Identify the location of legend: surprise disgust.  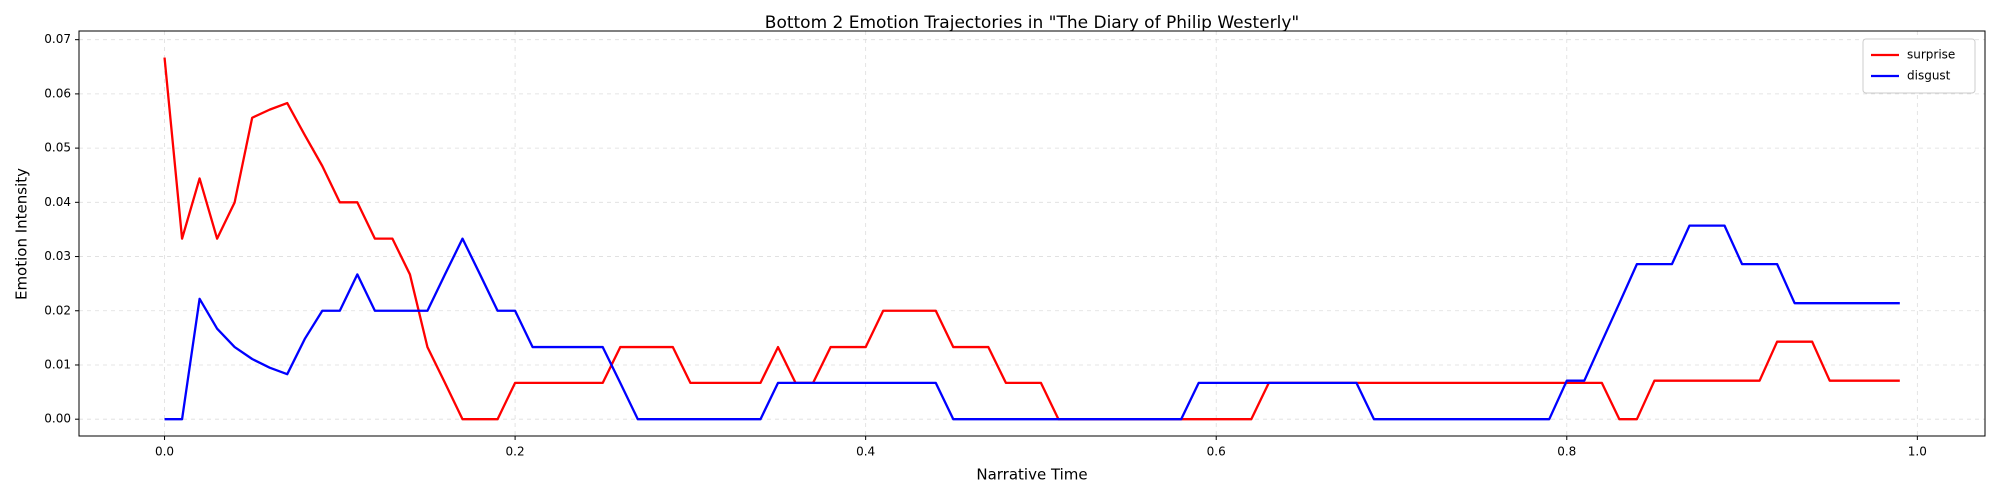
(1919, 66).